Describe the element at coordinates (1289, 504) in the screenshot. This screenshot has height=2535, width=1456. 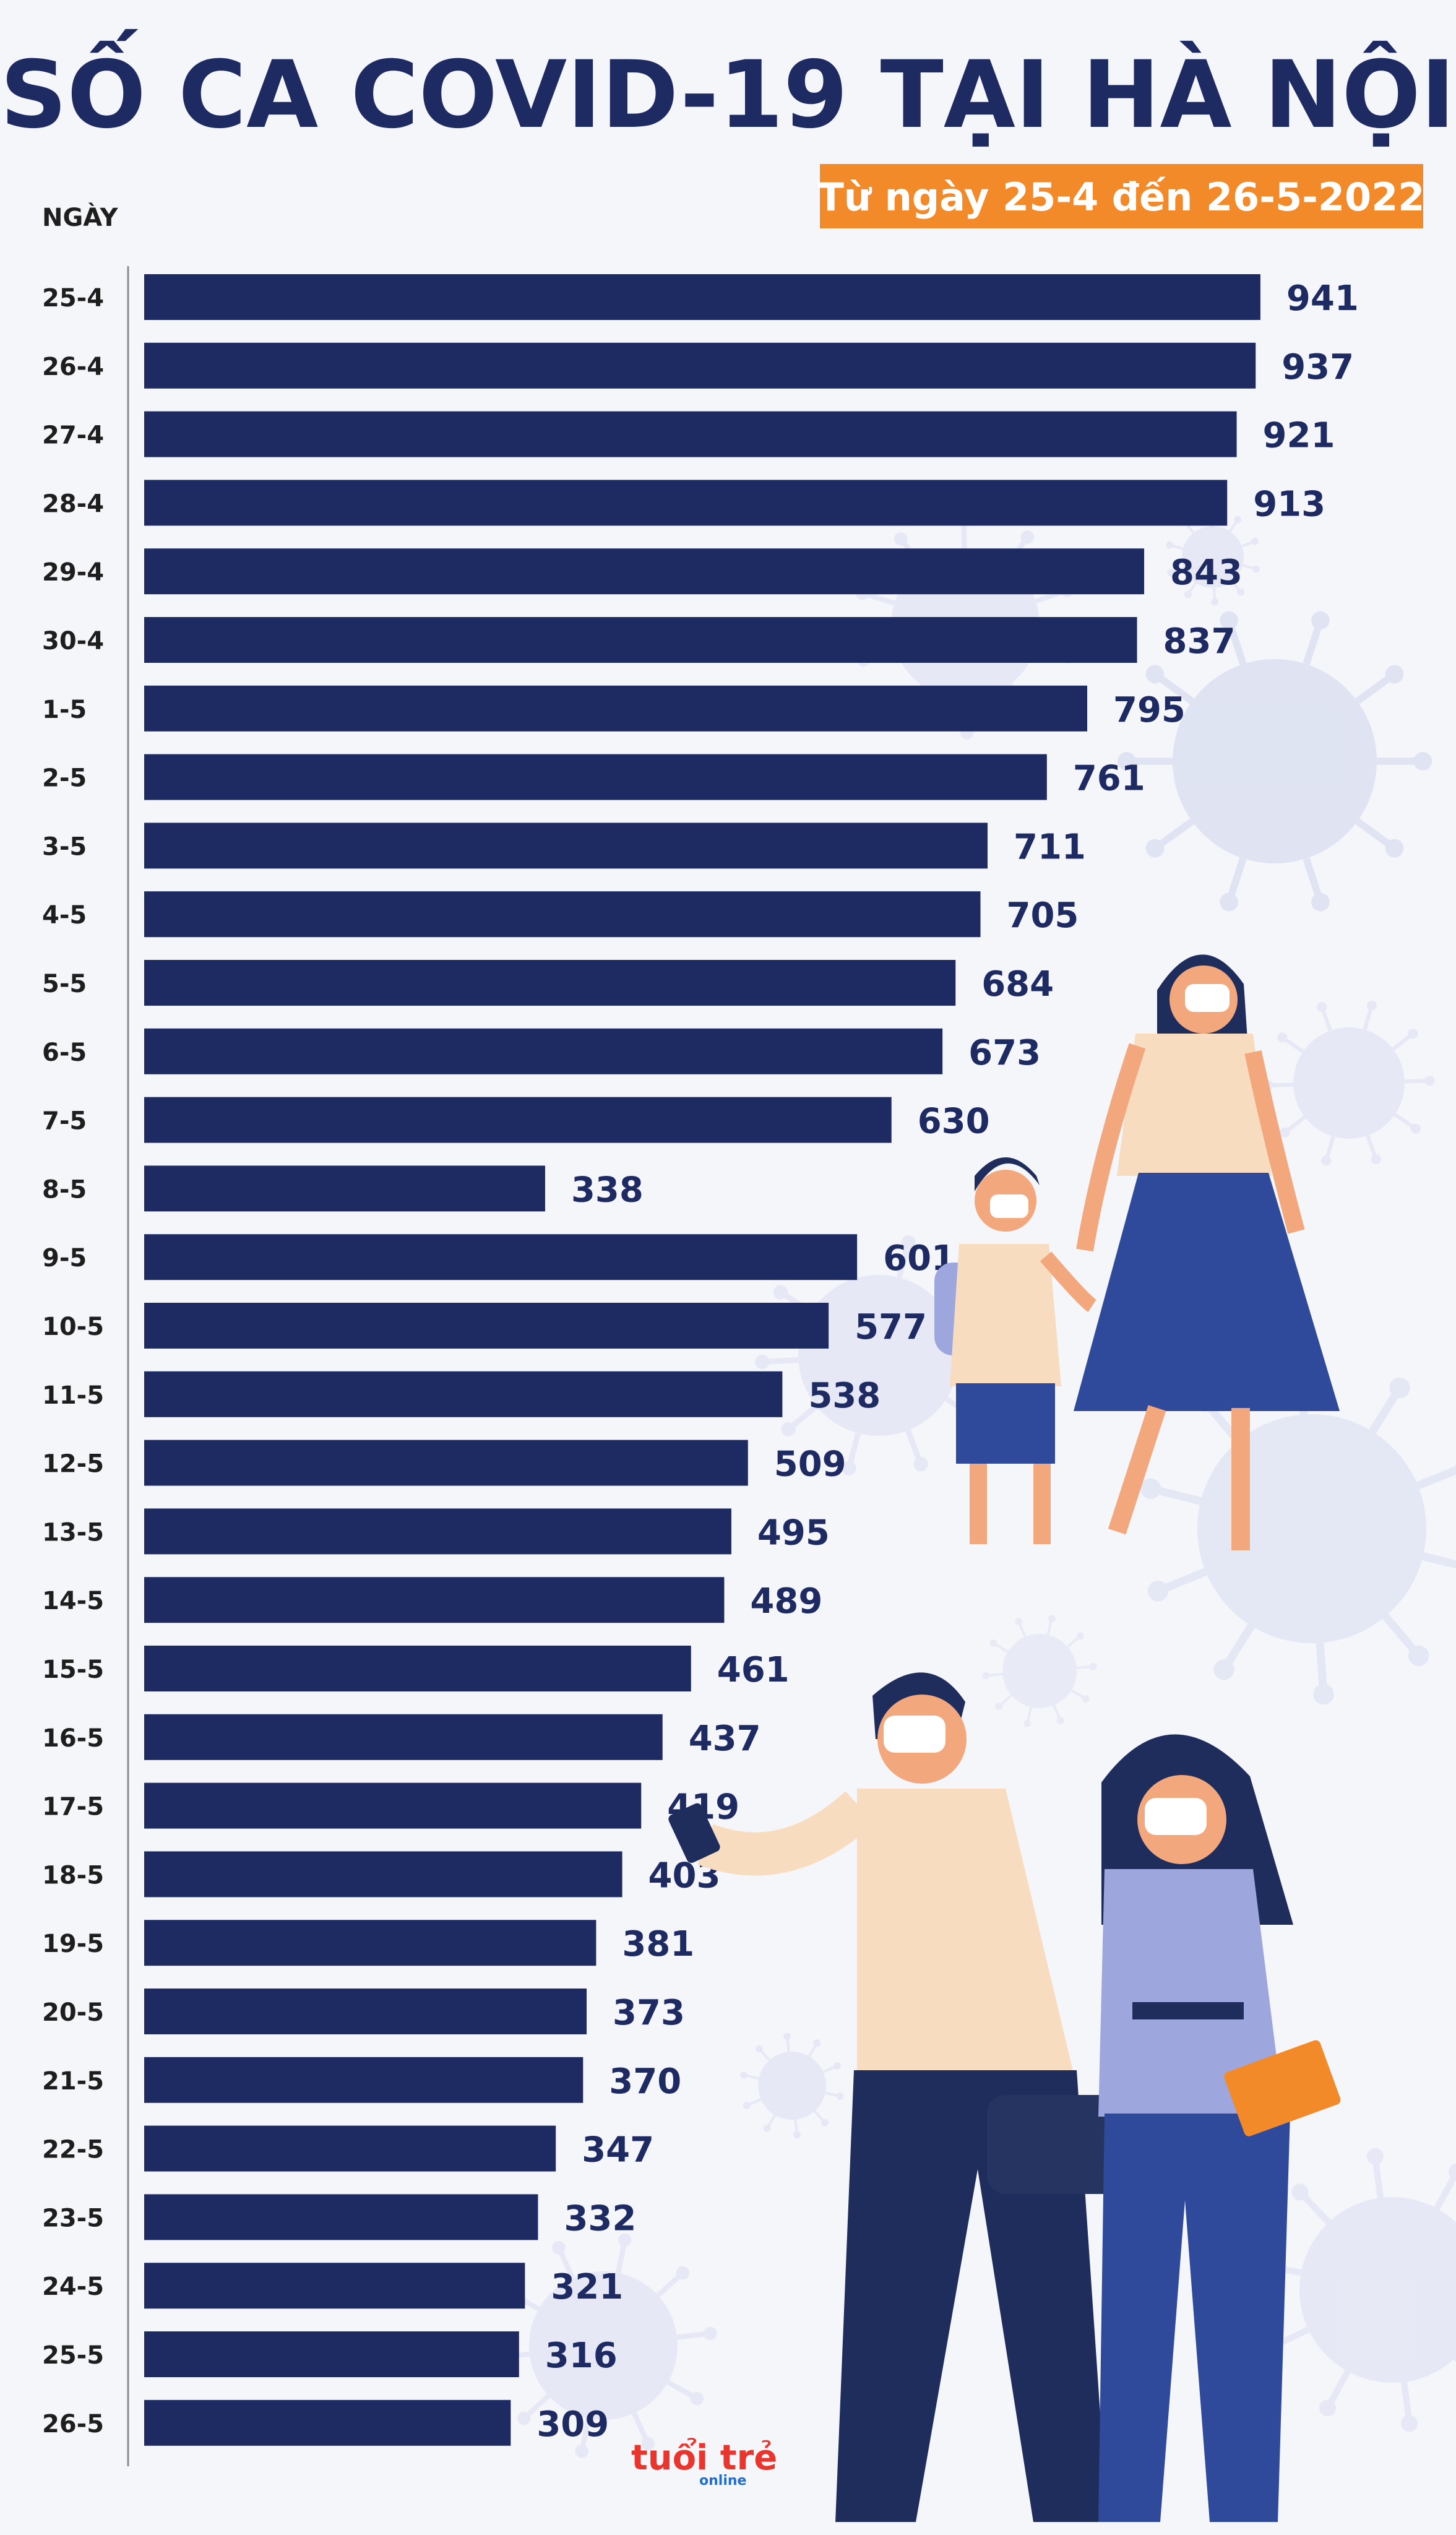
I see `value-label: 913` at that location.